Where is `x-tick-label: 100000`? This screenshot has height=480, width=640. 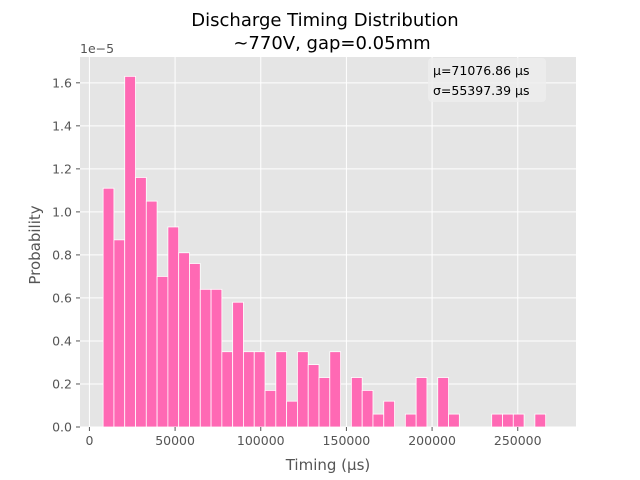 x-tick-label: 100000 is located at coordinates (261, 440).